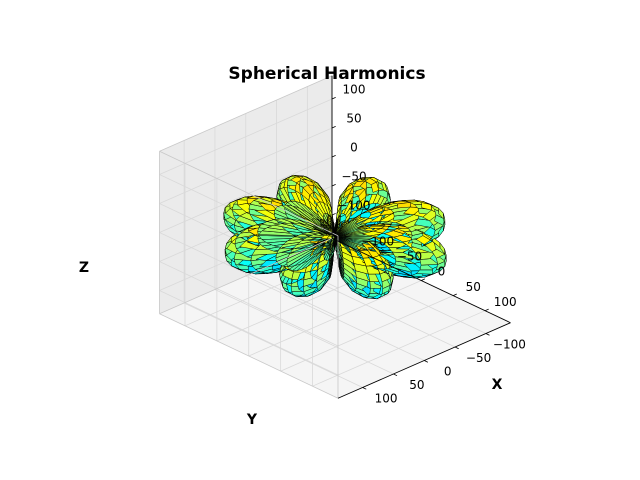 Image resolution: width=640 pixels, height=480 pixels. Describe the element at coordinates (354, 89) in the screenshot. I see `z-tick-label: 100` at that location.